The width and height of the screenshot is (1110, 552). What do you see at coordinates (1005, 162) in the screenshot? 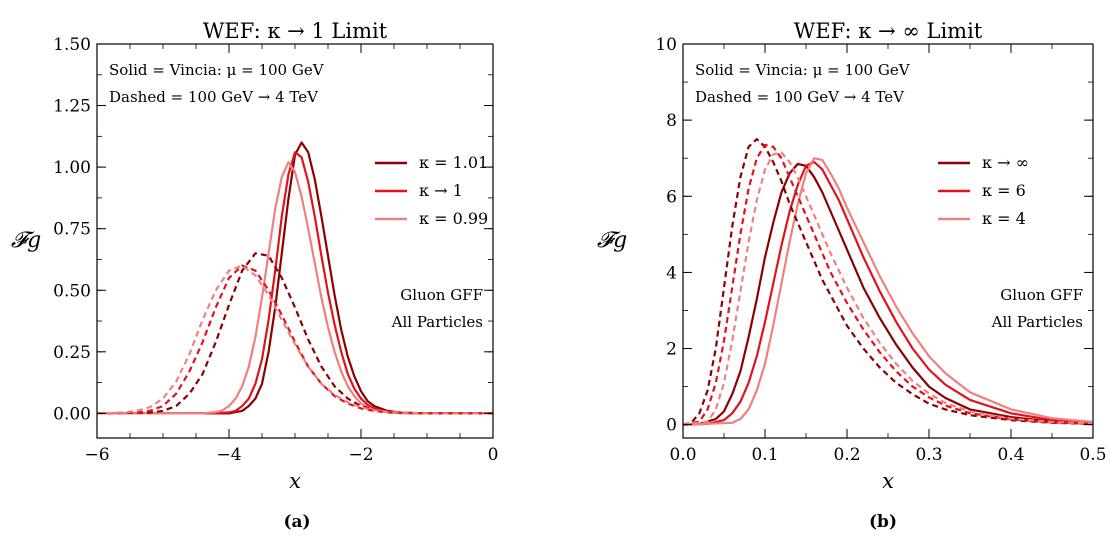
I see `legend-label: κ → ∞` at bounding box center [1005, 162].